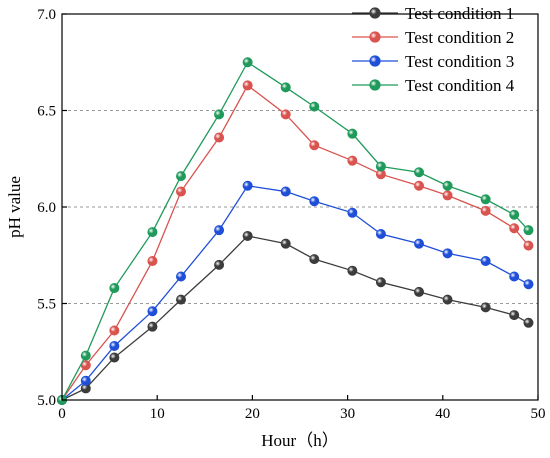 The width and height of the screenshot is (550, 458). What do you see at coordinates (14, 207) in the screenshot?
I see `y-axis-title: pH value` at bounding box center [14, 207].